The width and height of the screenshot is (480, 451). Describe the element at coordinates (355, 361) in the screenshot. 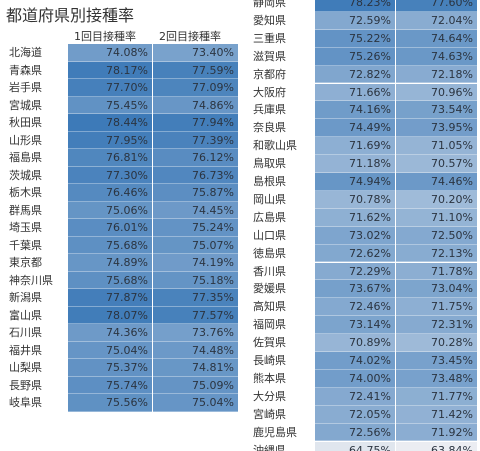

I see `value-cell: 74.02%` at that location.